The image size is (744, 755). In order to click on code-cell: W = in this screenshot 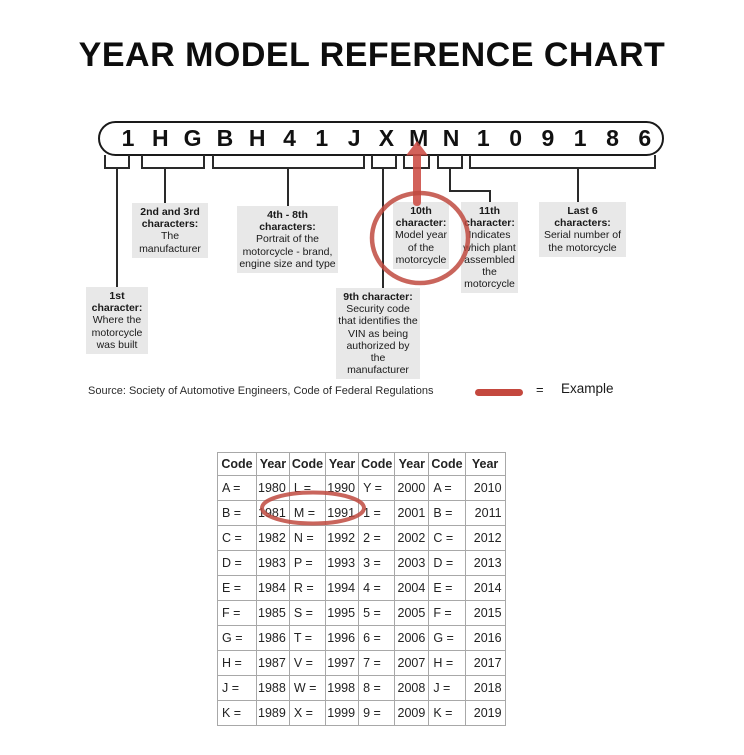, I will do `click(307, 688)`.